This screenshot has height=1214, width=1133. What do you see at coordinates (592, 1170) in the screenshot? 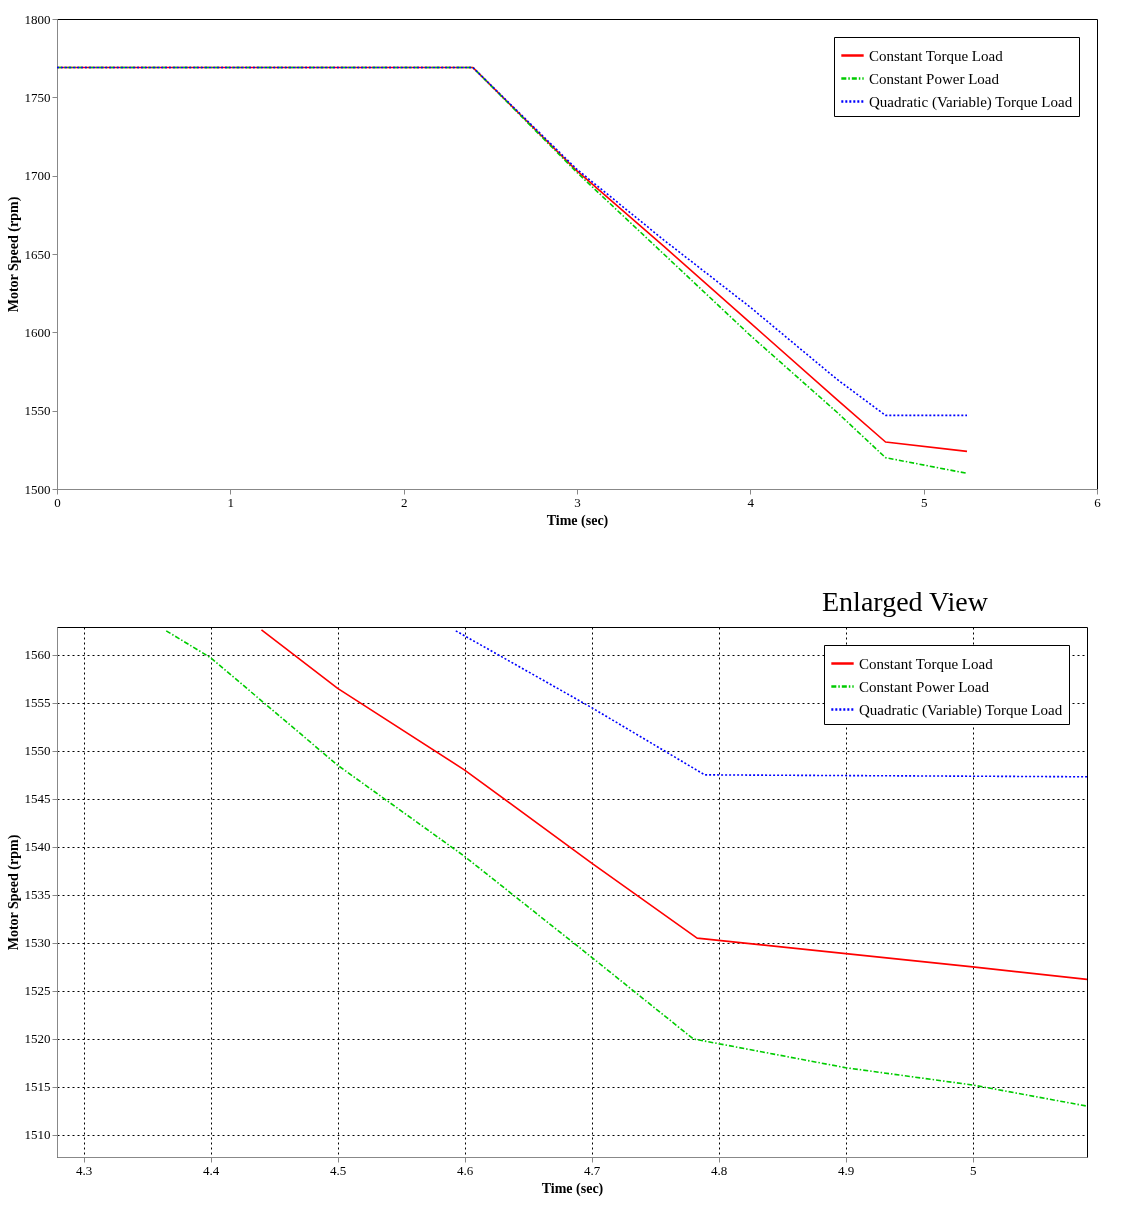
I see `x-tick-label: 4.7` at bounding box center [592, 1170].